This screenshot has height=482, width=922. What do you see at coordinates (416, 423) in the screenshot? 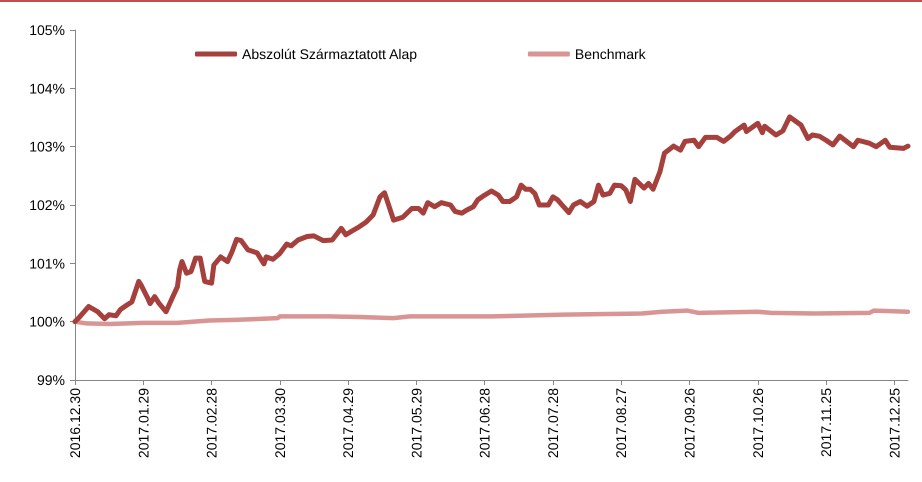
I see `x-tick-label: 2017.05.29` at bounding box center [416, 423].